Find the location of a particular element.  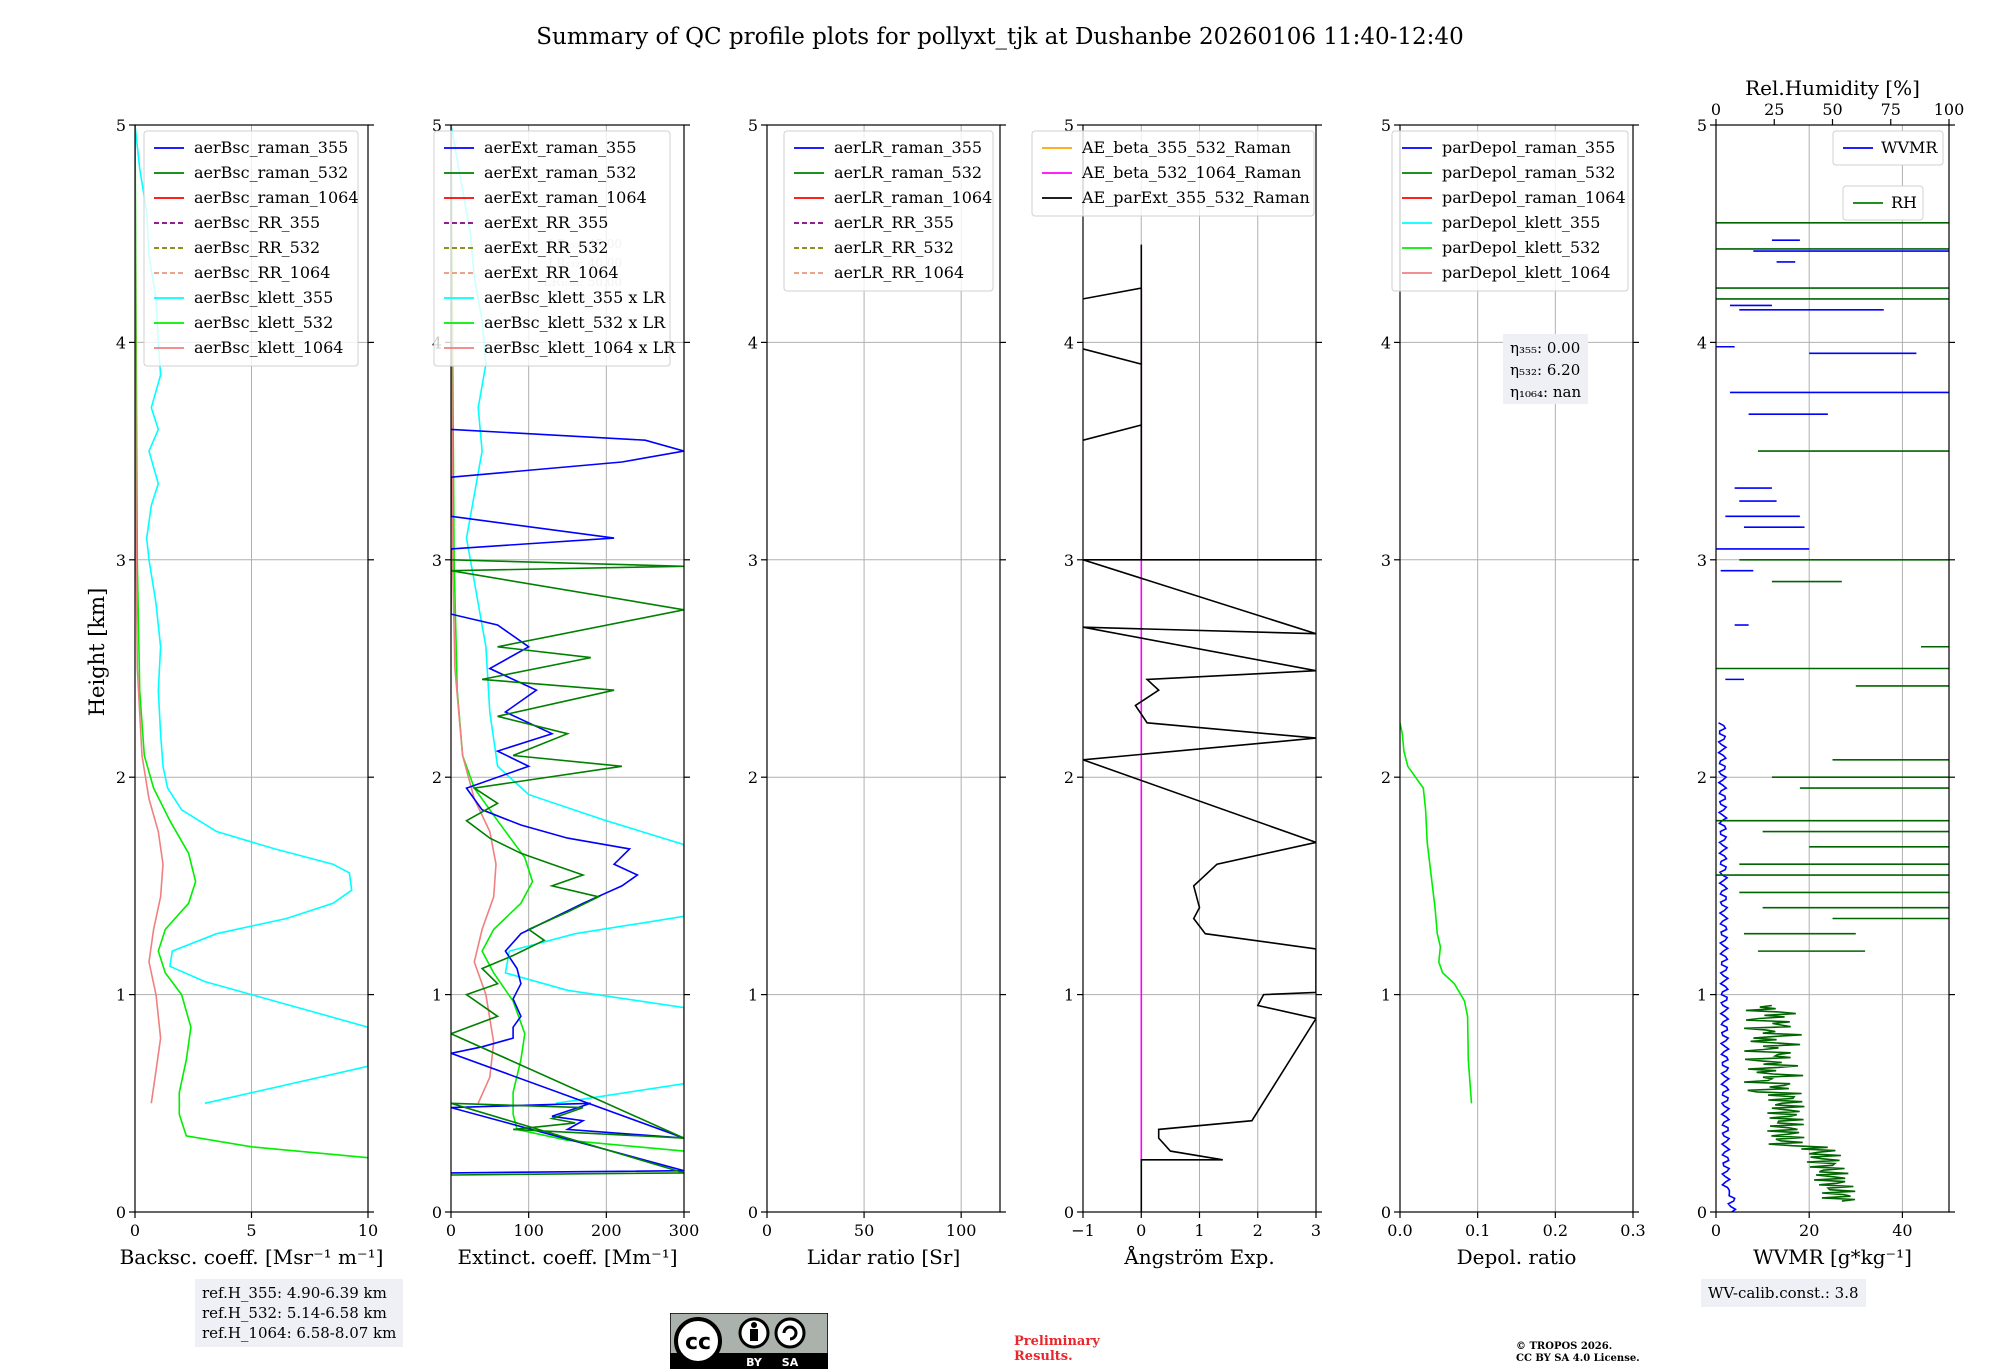

legend-label: parDepol_raman_532 is located at coordinates (1528, 172).